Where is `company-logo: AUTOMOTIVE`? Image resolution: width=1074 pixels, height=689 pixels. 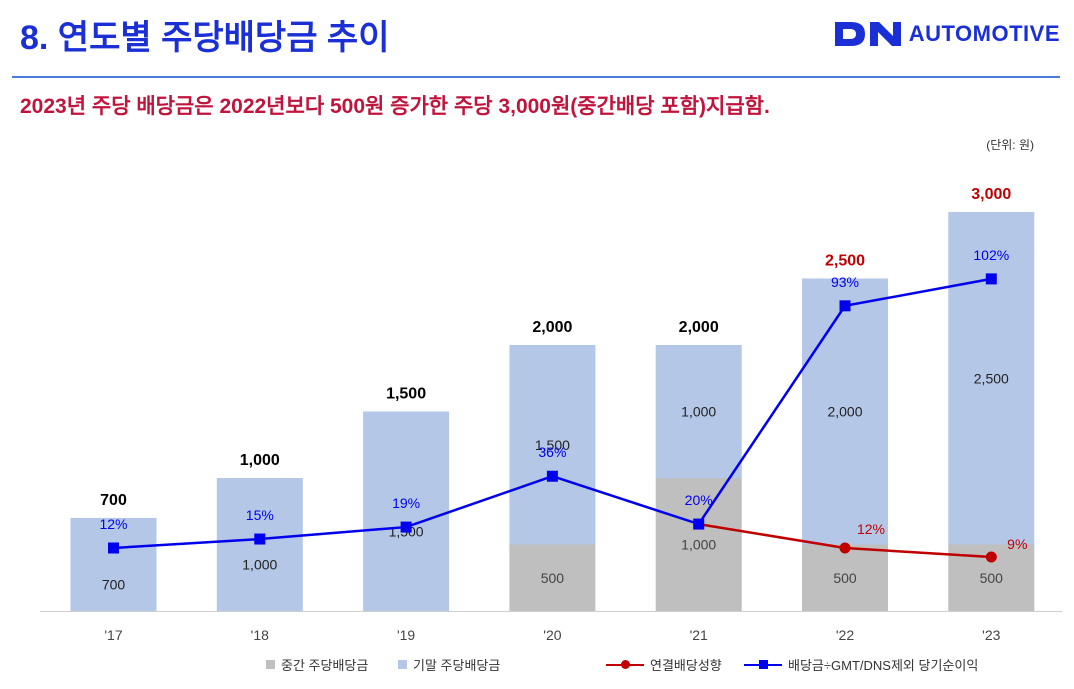 company-logo: AUTOMOTIVE is located at coordinates (946, 34).